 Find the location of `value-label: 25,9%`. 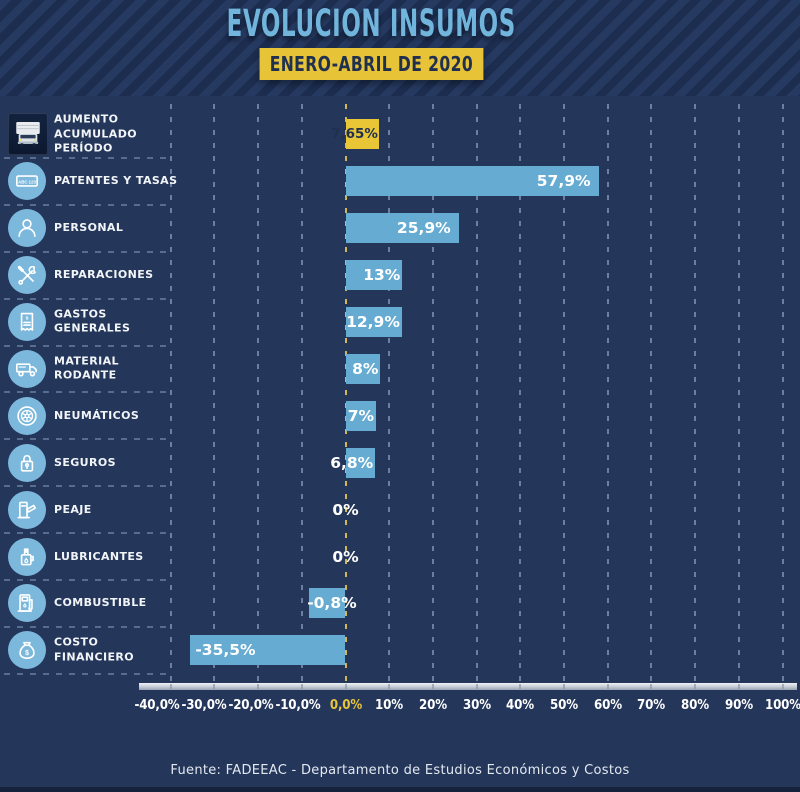

value-label: 25,9% is located at coordinates (423, 228).